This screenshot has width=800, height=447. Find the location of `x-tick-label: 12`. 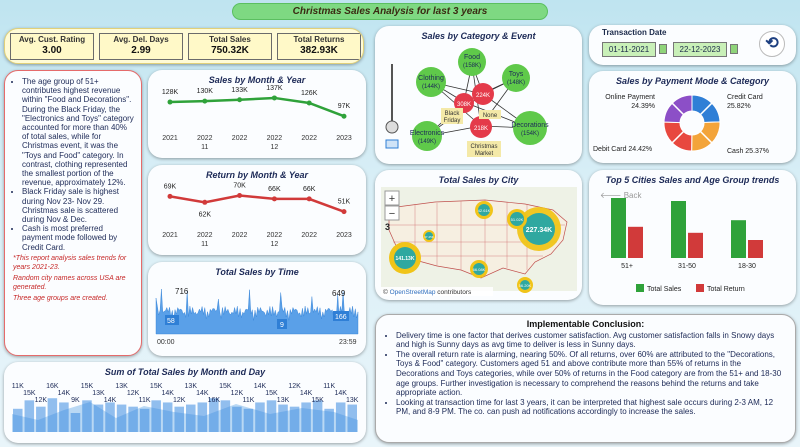

x-tick-label: 12 is located at coordinates (275, 147).